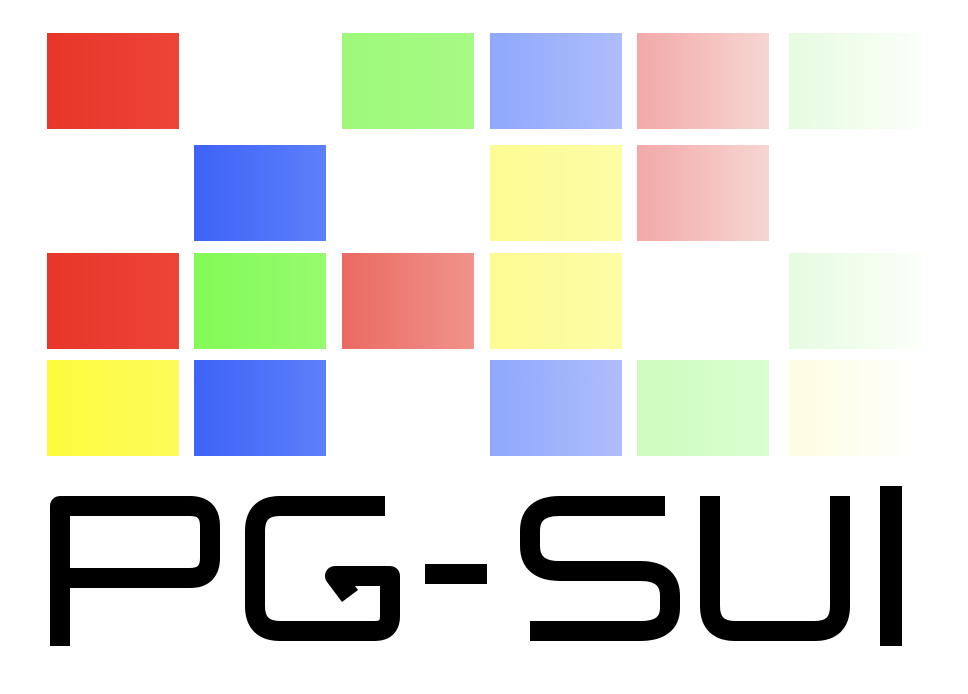 The image size is (968, 694). Describe the element at coordinates (891, 566) in the screenshot. I see `glyph-i` at that location.